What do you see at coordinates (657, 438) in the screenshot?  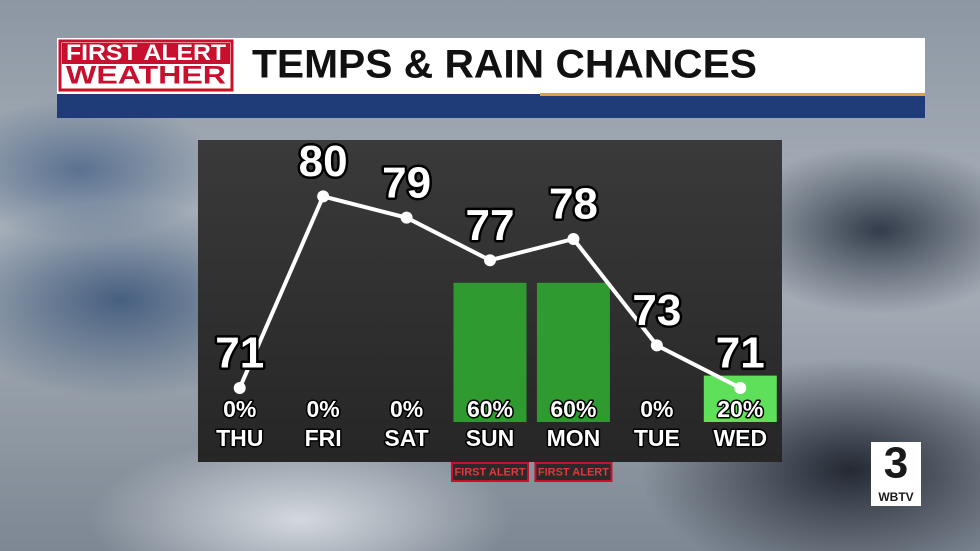 I see `day-label: TUE` at bounding box center [657, 438].